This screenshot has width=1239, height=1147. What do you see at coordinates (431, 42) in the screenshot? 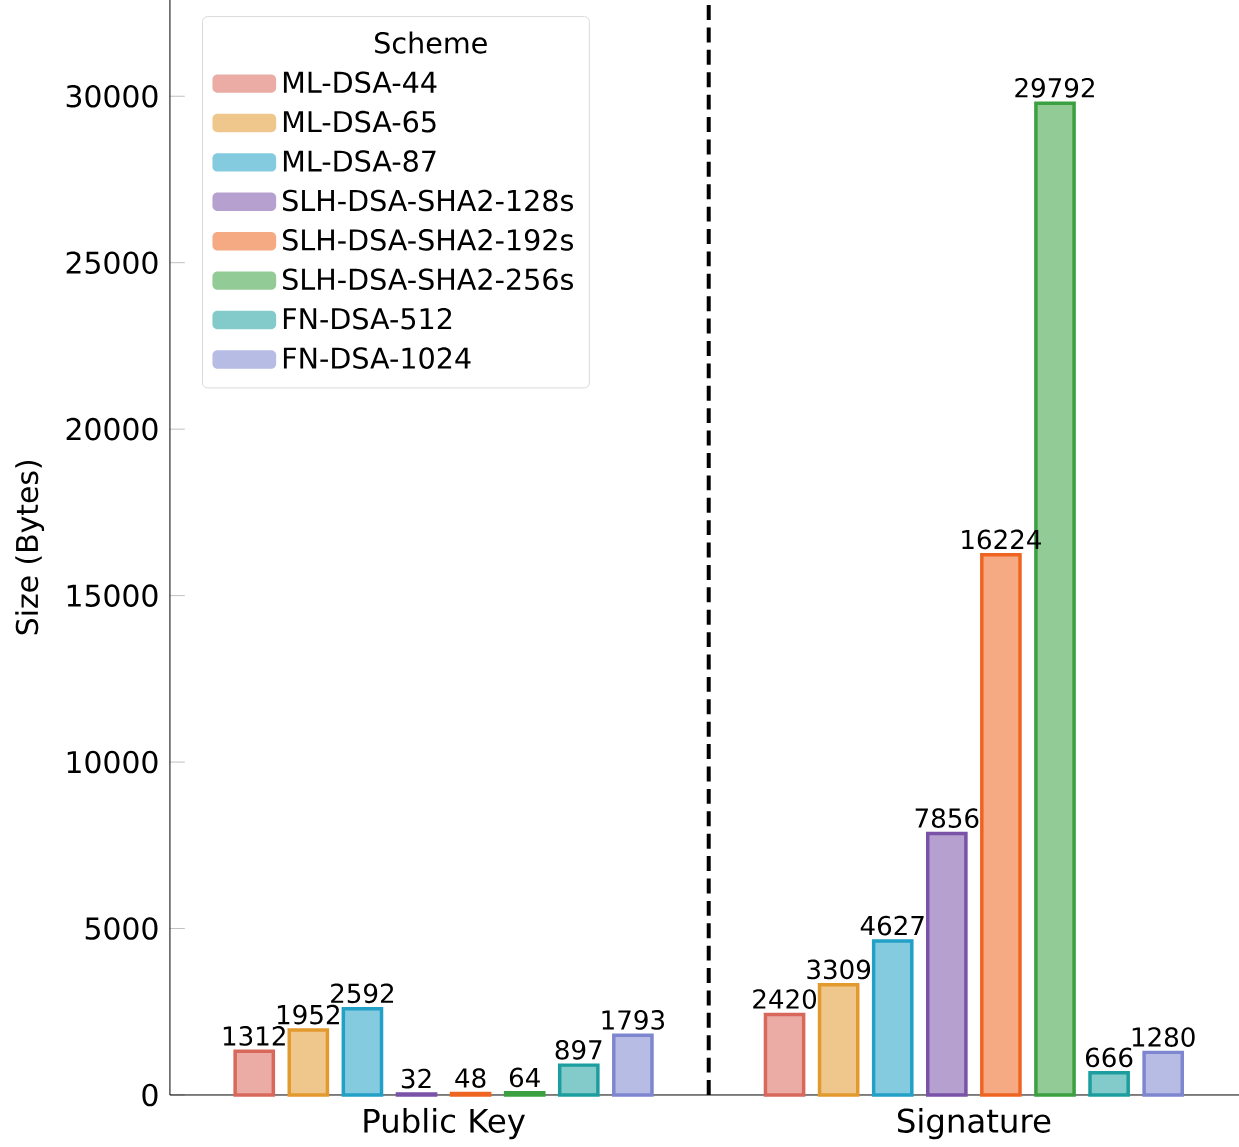
I see `legend-title: Scheme` at bounding box center [431, 42].